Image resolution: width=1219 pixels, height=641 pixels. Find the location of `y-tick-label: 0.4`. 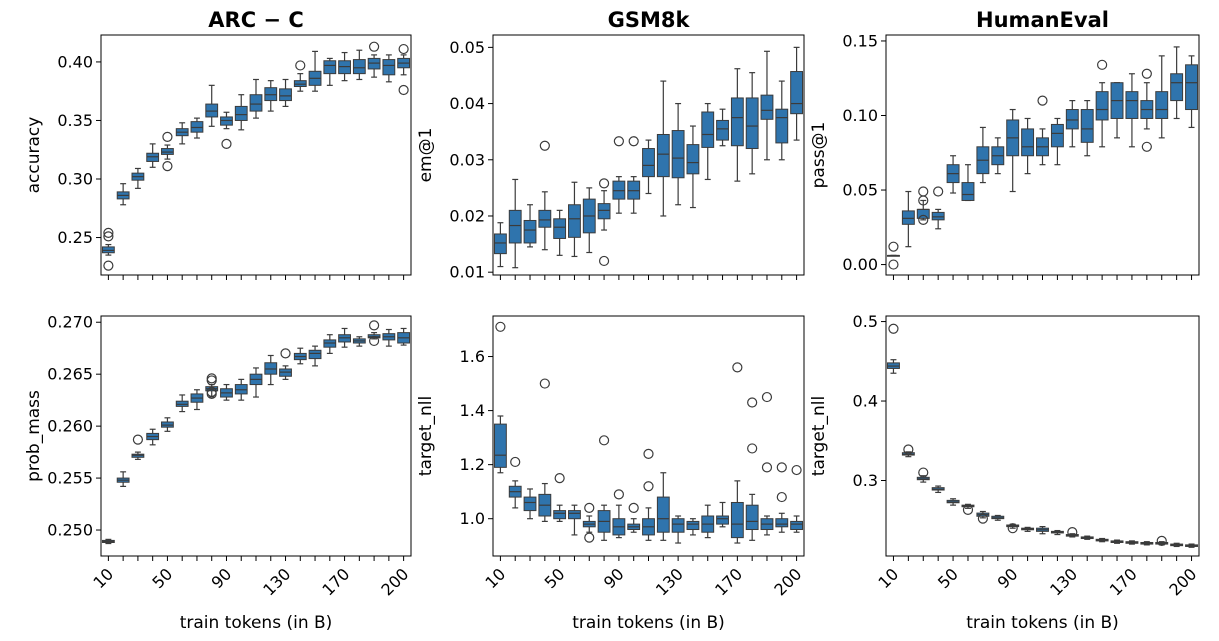

y-tick-label: 0.4 is located at coordinates (865, 401).